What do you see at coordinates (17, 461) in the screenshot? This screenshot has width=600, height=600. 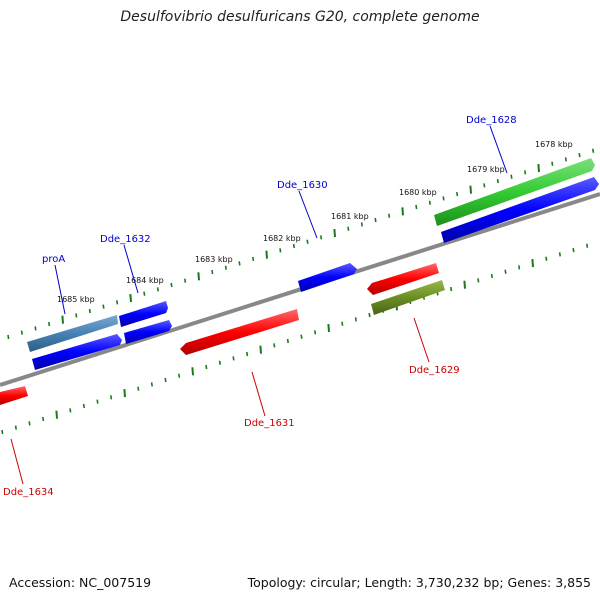 I see `leader-dde1634` at bounding box center [17, 461].